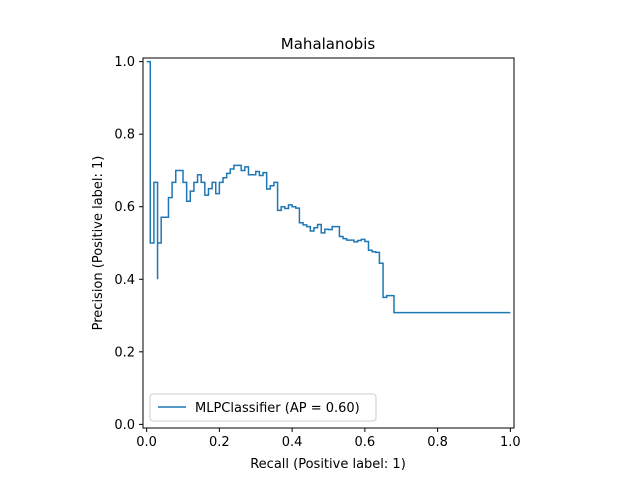 The height and width of the screenshot is (480, 640). What do you see at coordinates (328, 44) in the screenshot?
I see `chart-title: Mahalanobis` at bounding box center [328, 44].